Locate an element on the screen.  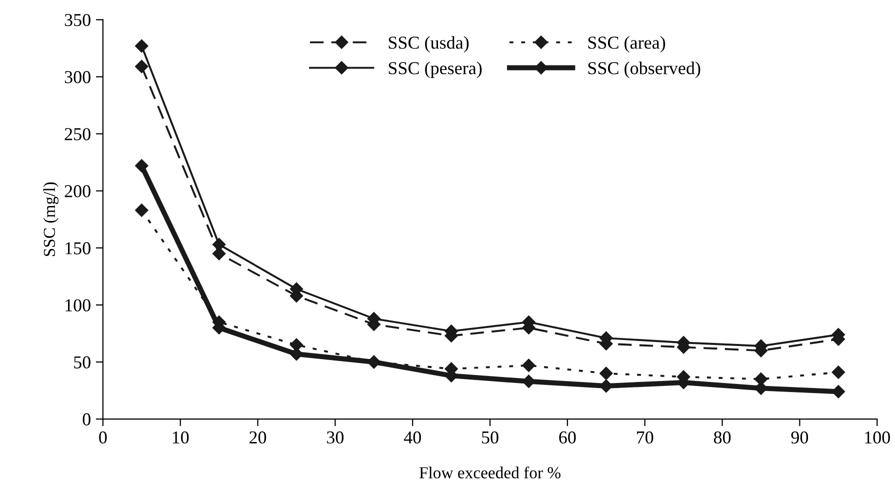
legend-label: SSC (observed) is located at coordinates (644, 70).